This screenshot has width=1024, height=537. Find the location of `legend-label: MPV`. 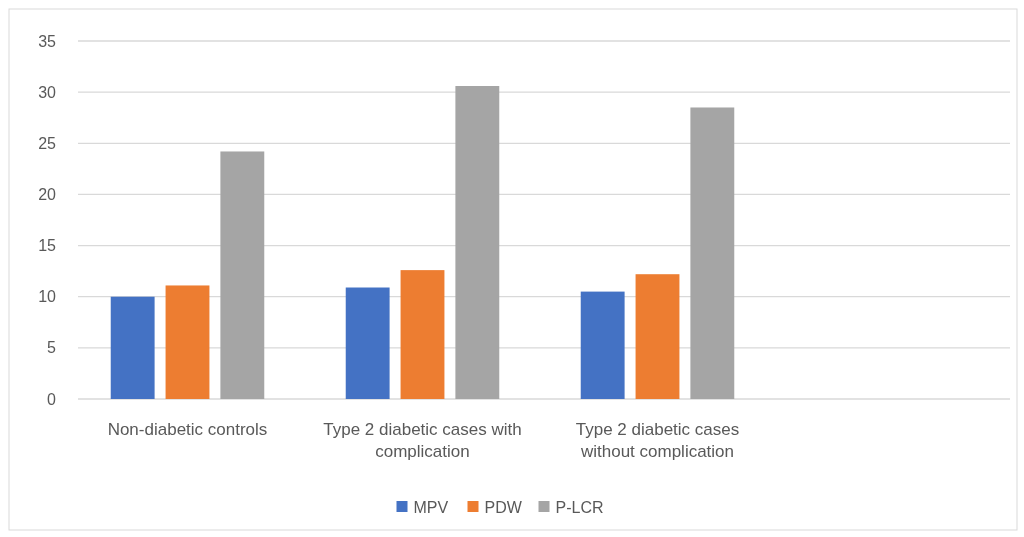

legend-label: MPV is located at coordinates (431, 507).